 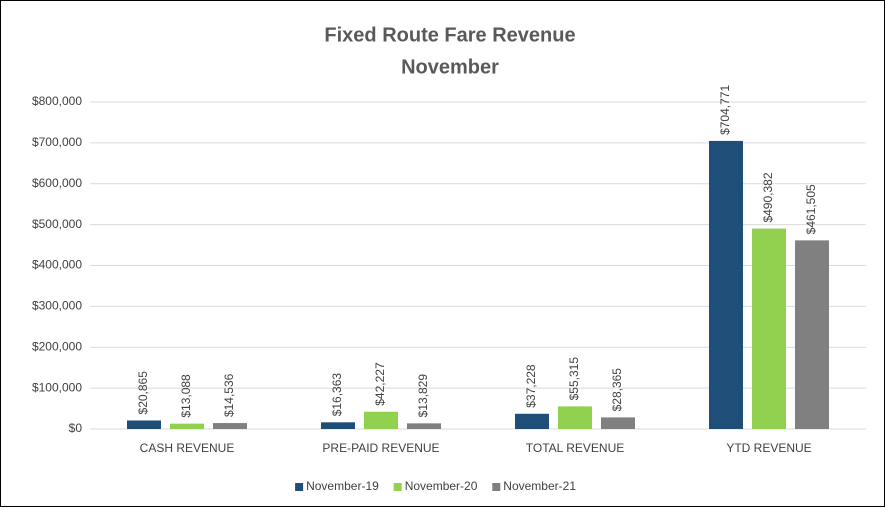 What do you see at coordinates (57, 224) in the screenshot?
I see `y-tick-label: $500,000` at bounding box center [57, 224].